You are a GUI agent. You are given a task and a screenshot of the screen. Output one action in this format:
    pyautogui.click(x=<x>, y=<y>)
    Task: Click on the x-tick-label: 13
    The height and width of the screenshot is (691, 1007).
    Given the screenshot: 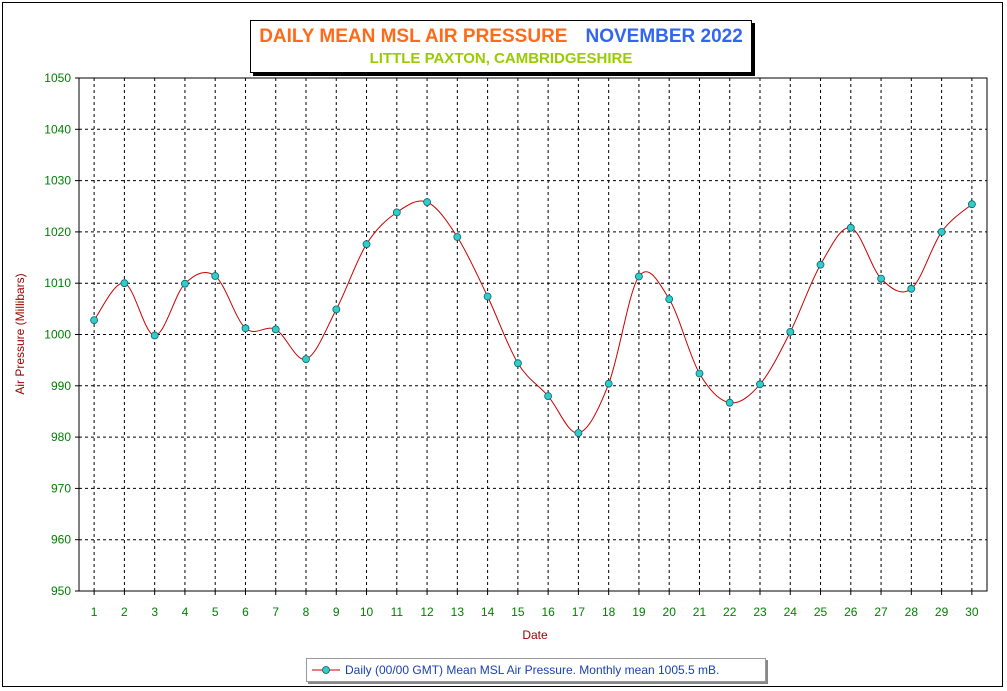 What is the action you would take?
    pyautogui.click(x=458, y=612)
    